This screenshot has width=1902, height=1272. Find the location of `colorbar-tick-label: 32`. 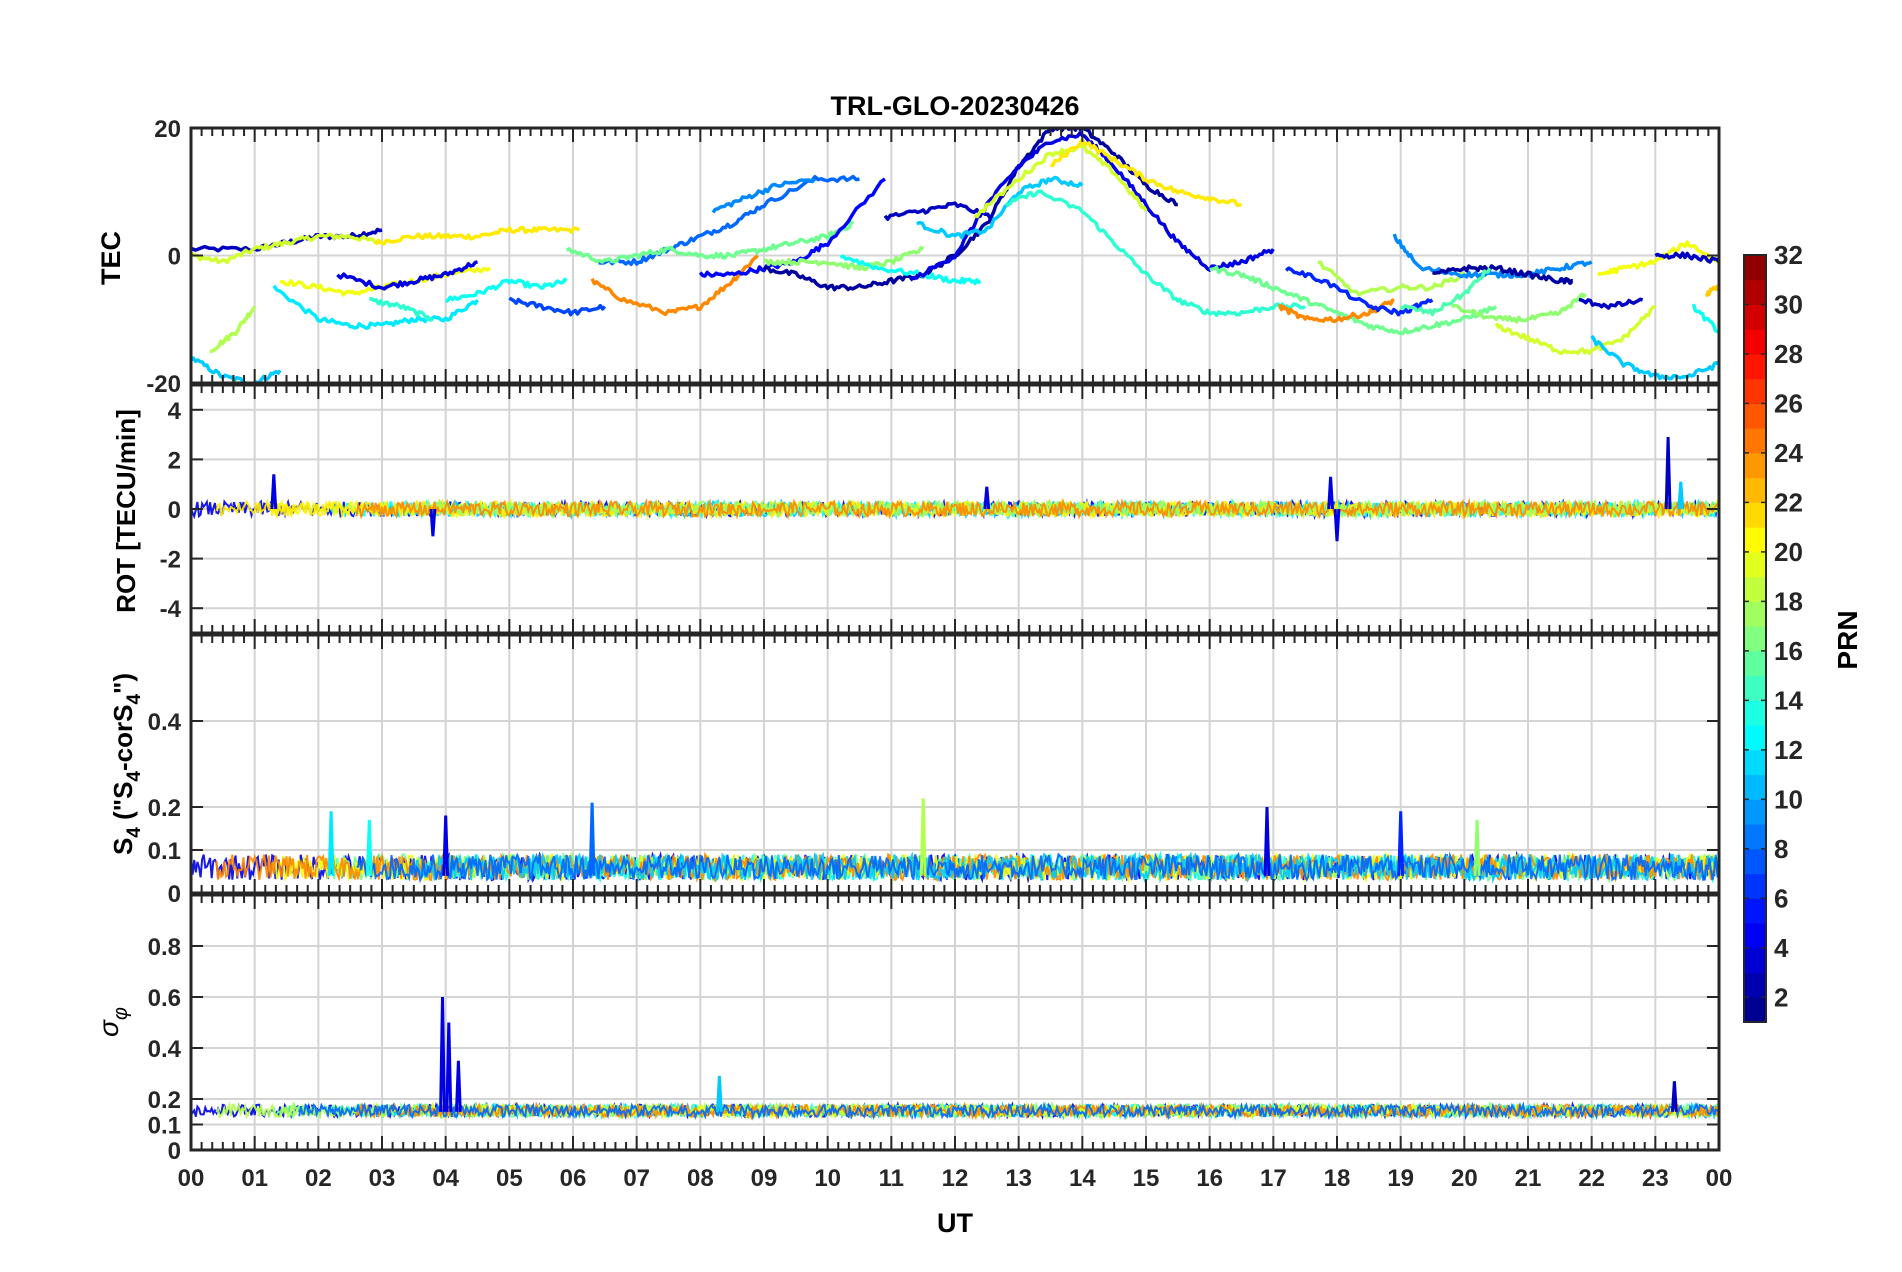

colorbar-tick-label: 32 is located at coordinates (1788, 255).